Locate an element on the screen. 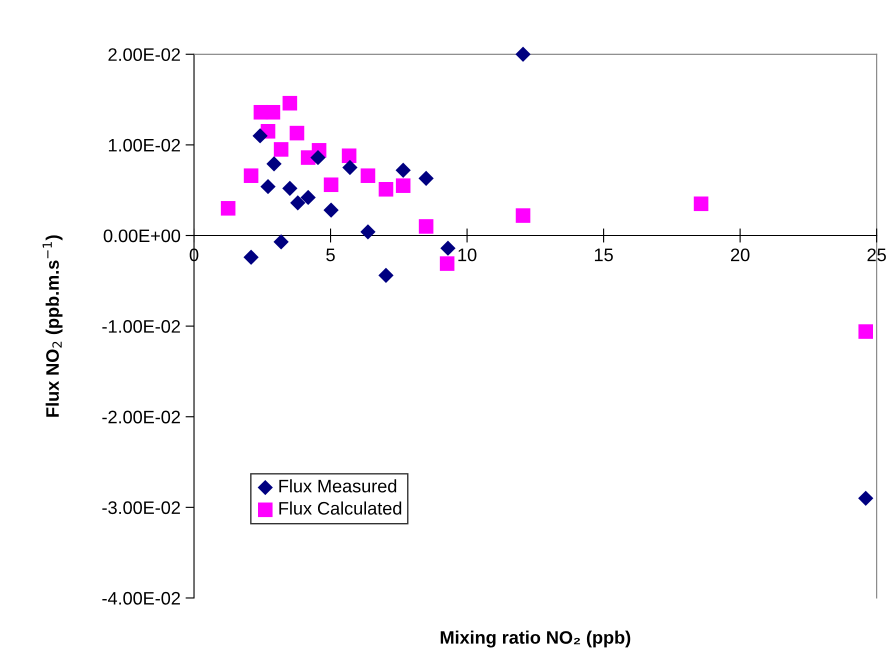 This screenshot has height=670, width=890. x-tick-label: 25 is located at coordinates (877, 255).